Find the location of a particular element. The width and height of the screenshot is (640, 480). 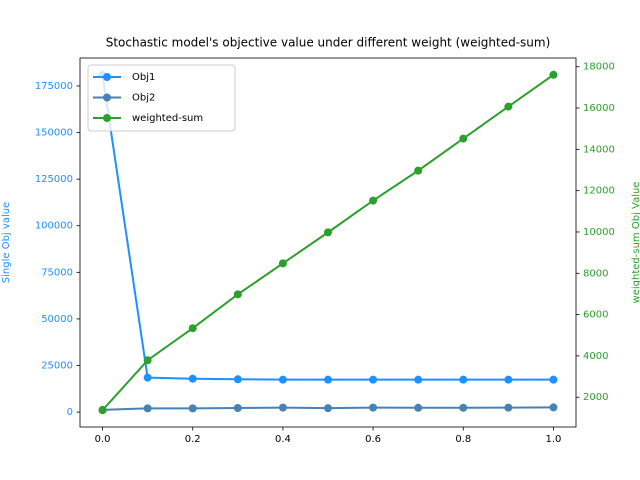

x-tick-label: 0.8 is located at coordinates (463, 439).